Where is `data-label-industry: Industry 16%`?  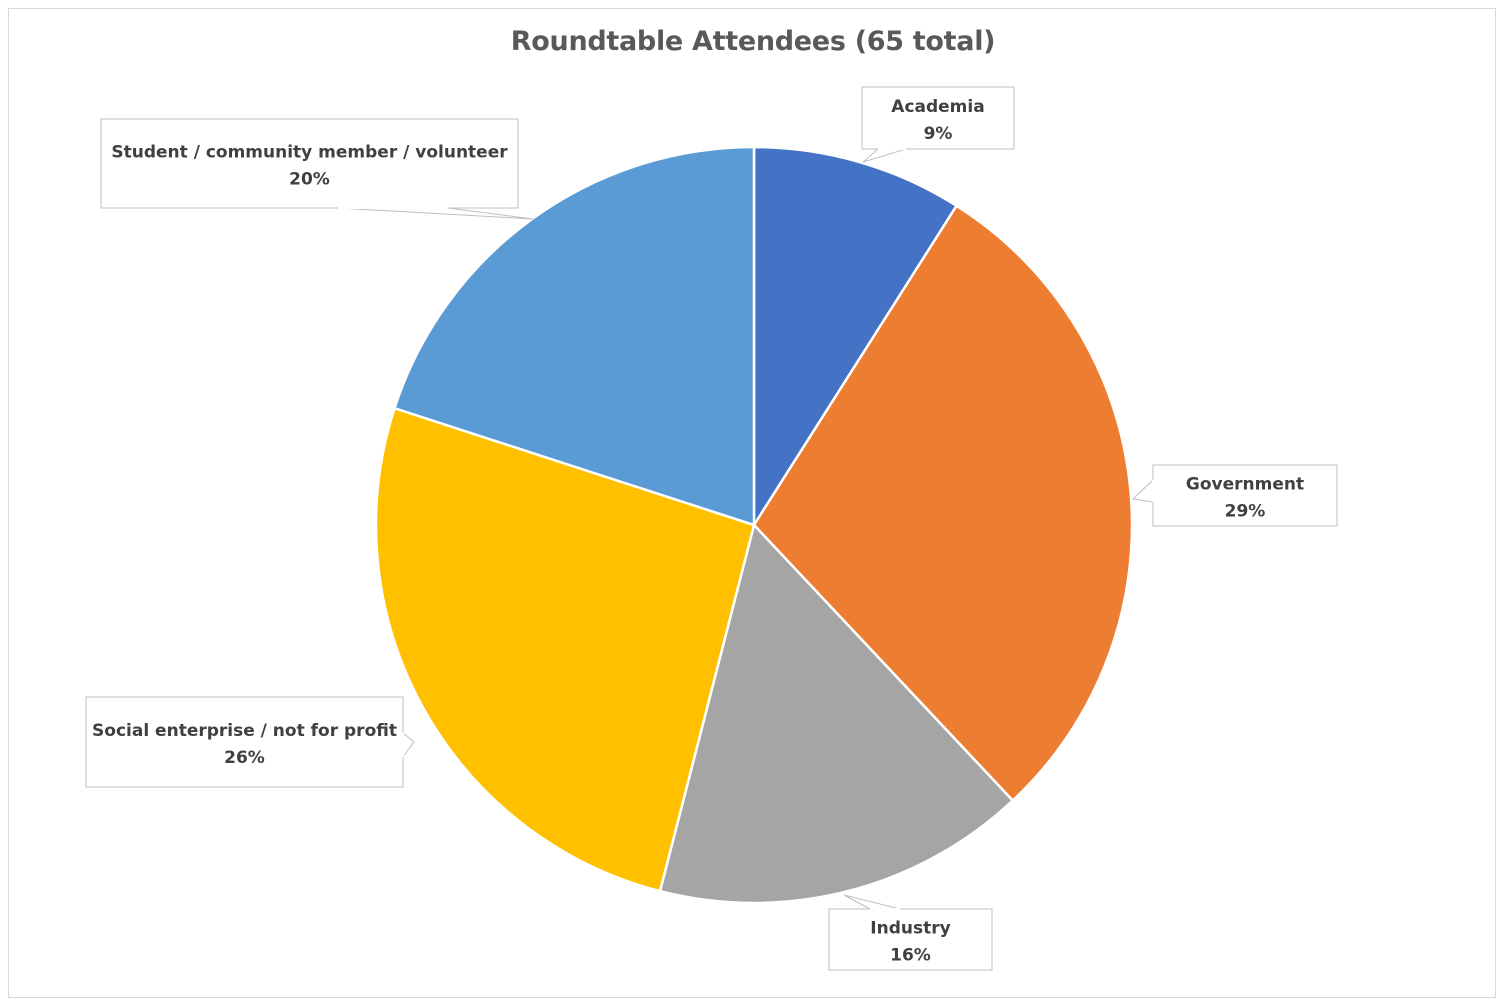
data-label-industry: Industry 16% is located at coordinates (910, 932).